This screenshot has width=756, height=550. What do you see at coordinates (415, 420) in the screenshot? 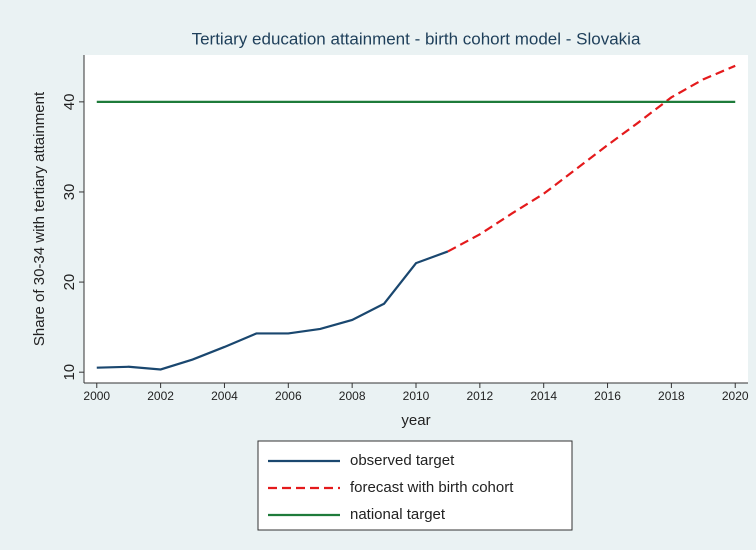
I see `x-axis-title: year` at bounding box center [415, 420].